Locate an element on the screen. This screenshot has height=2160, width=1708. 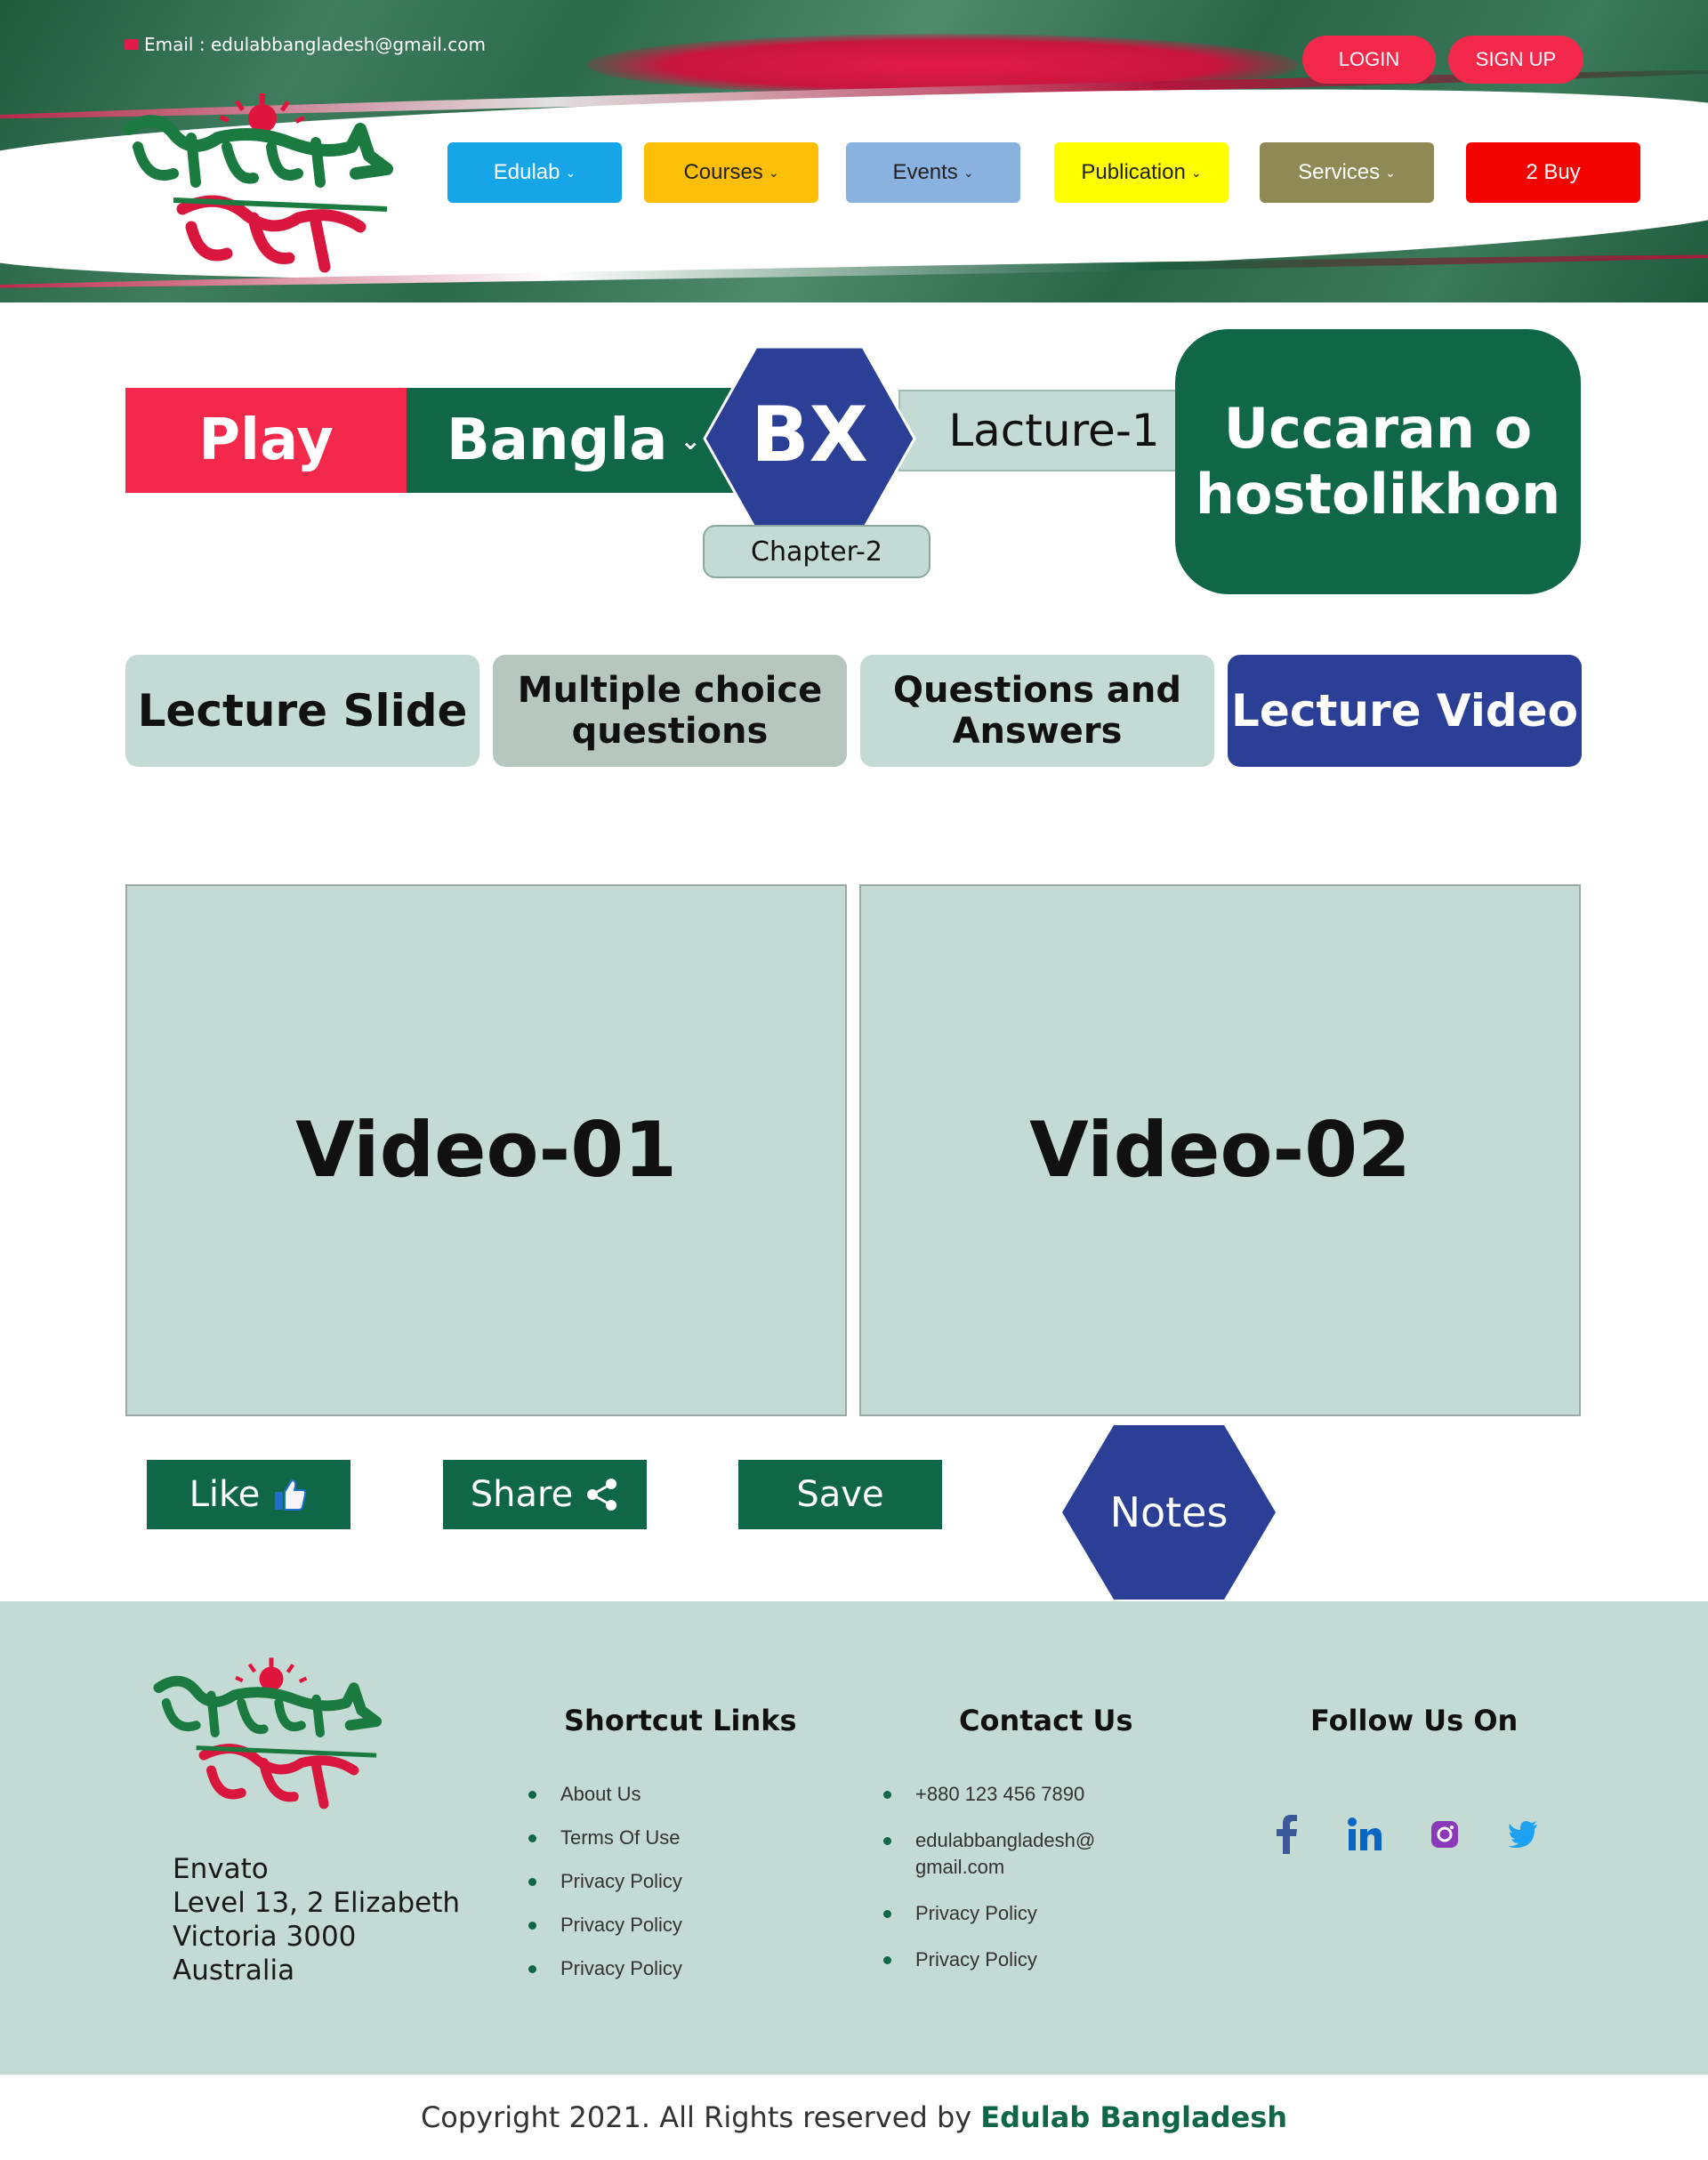
play-button: Play is located at coordinates (266, 440).